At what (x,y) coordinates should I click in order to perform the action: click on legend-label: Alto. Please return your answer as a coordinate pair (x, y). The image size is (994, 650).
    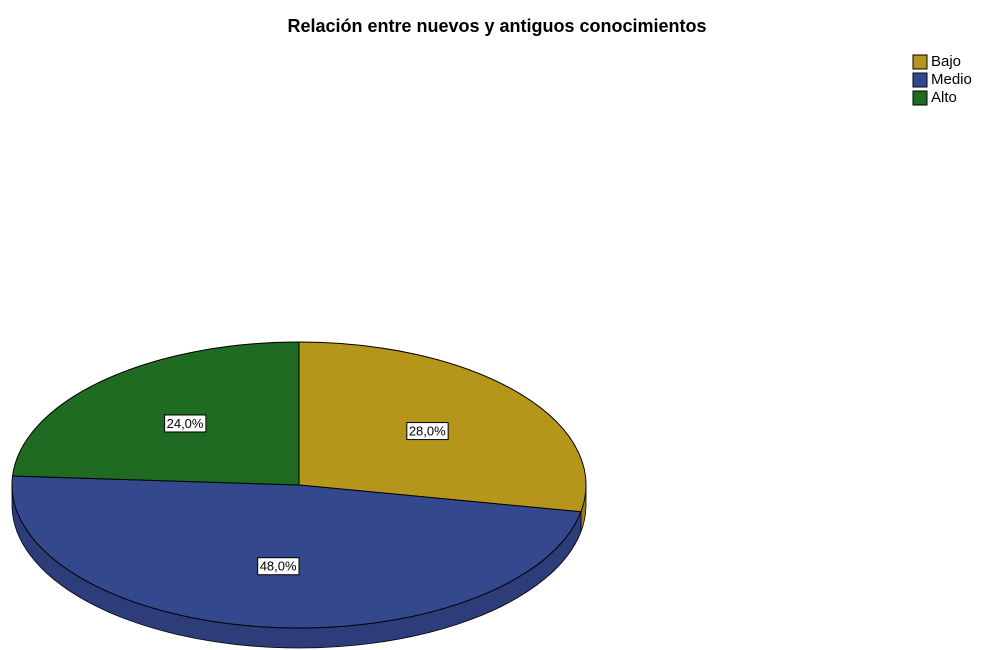
    Looking at the image, I should click on (944, 97).